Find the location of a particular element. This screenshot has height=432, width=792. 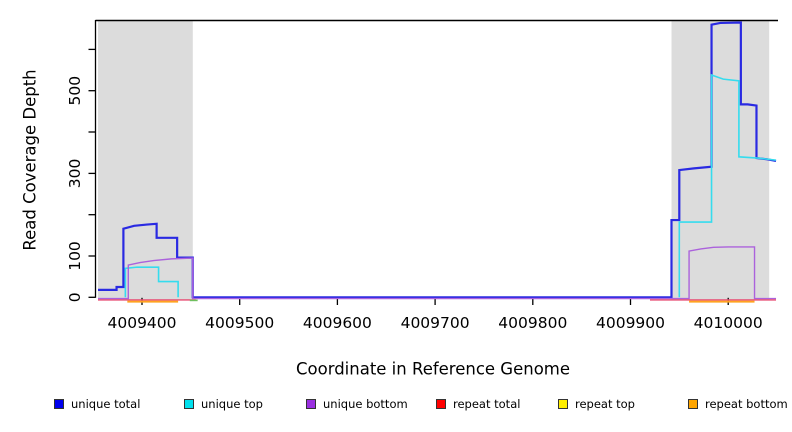

x-tick-label: 4009600 is located at coordinates (337, 323).